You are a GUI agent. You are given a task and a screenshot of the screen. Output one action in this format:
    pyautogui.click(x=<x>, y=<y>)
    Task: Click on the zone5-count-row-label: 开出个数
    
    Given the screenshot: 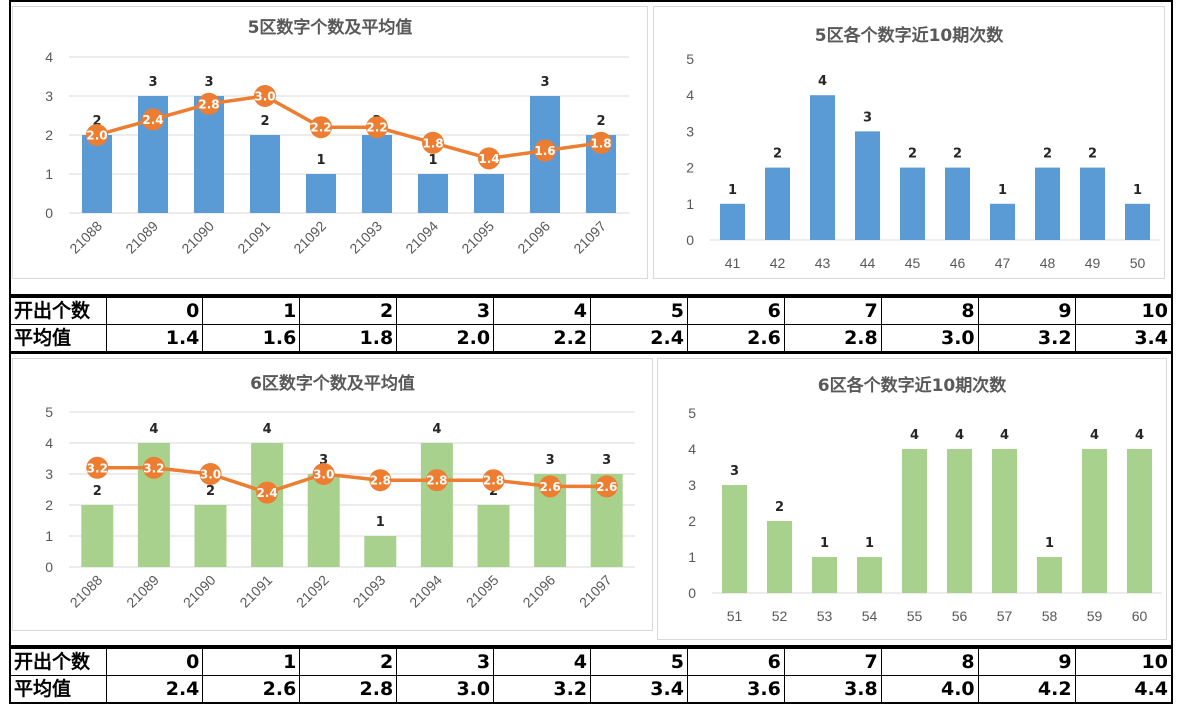 What is the action you would take?
    pyautogui.click(x=58, y=310)
    